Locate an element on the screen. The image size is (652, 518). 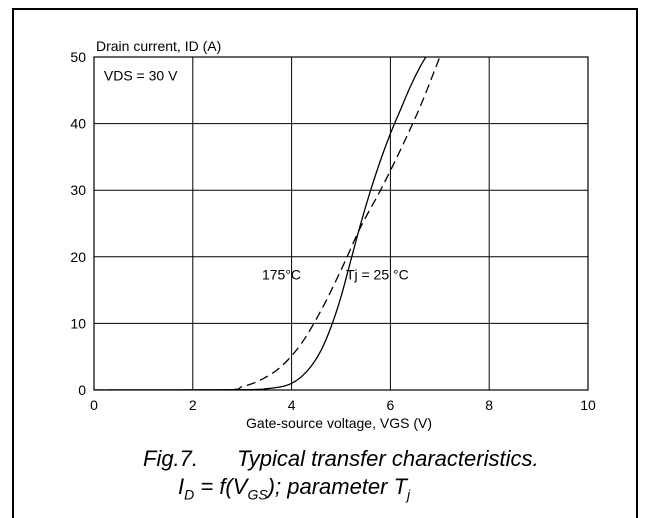
formula-sub-gs: GS is located at coordinates (257, 494).